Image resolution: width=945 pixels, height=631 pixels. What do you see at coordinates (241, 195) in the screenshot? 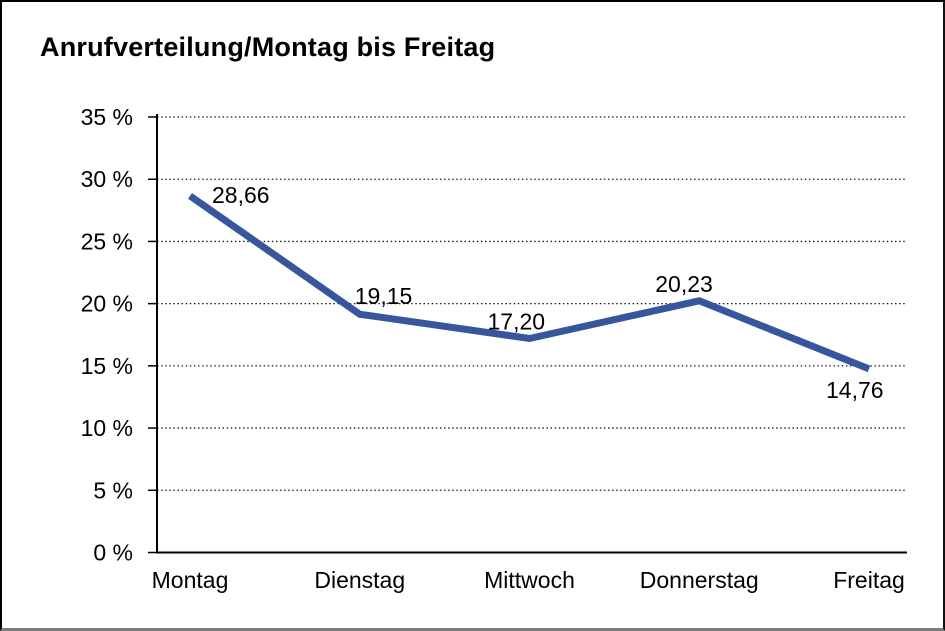
I see `data-point-label: 28,66` at bounding box center [241, 195].